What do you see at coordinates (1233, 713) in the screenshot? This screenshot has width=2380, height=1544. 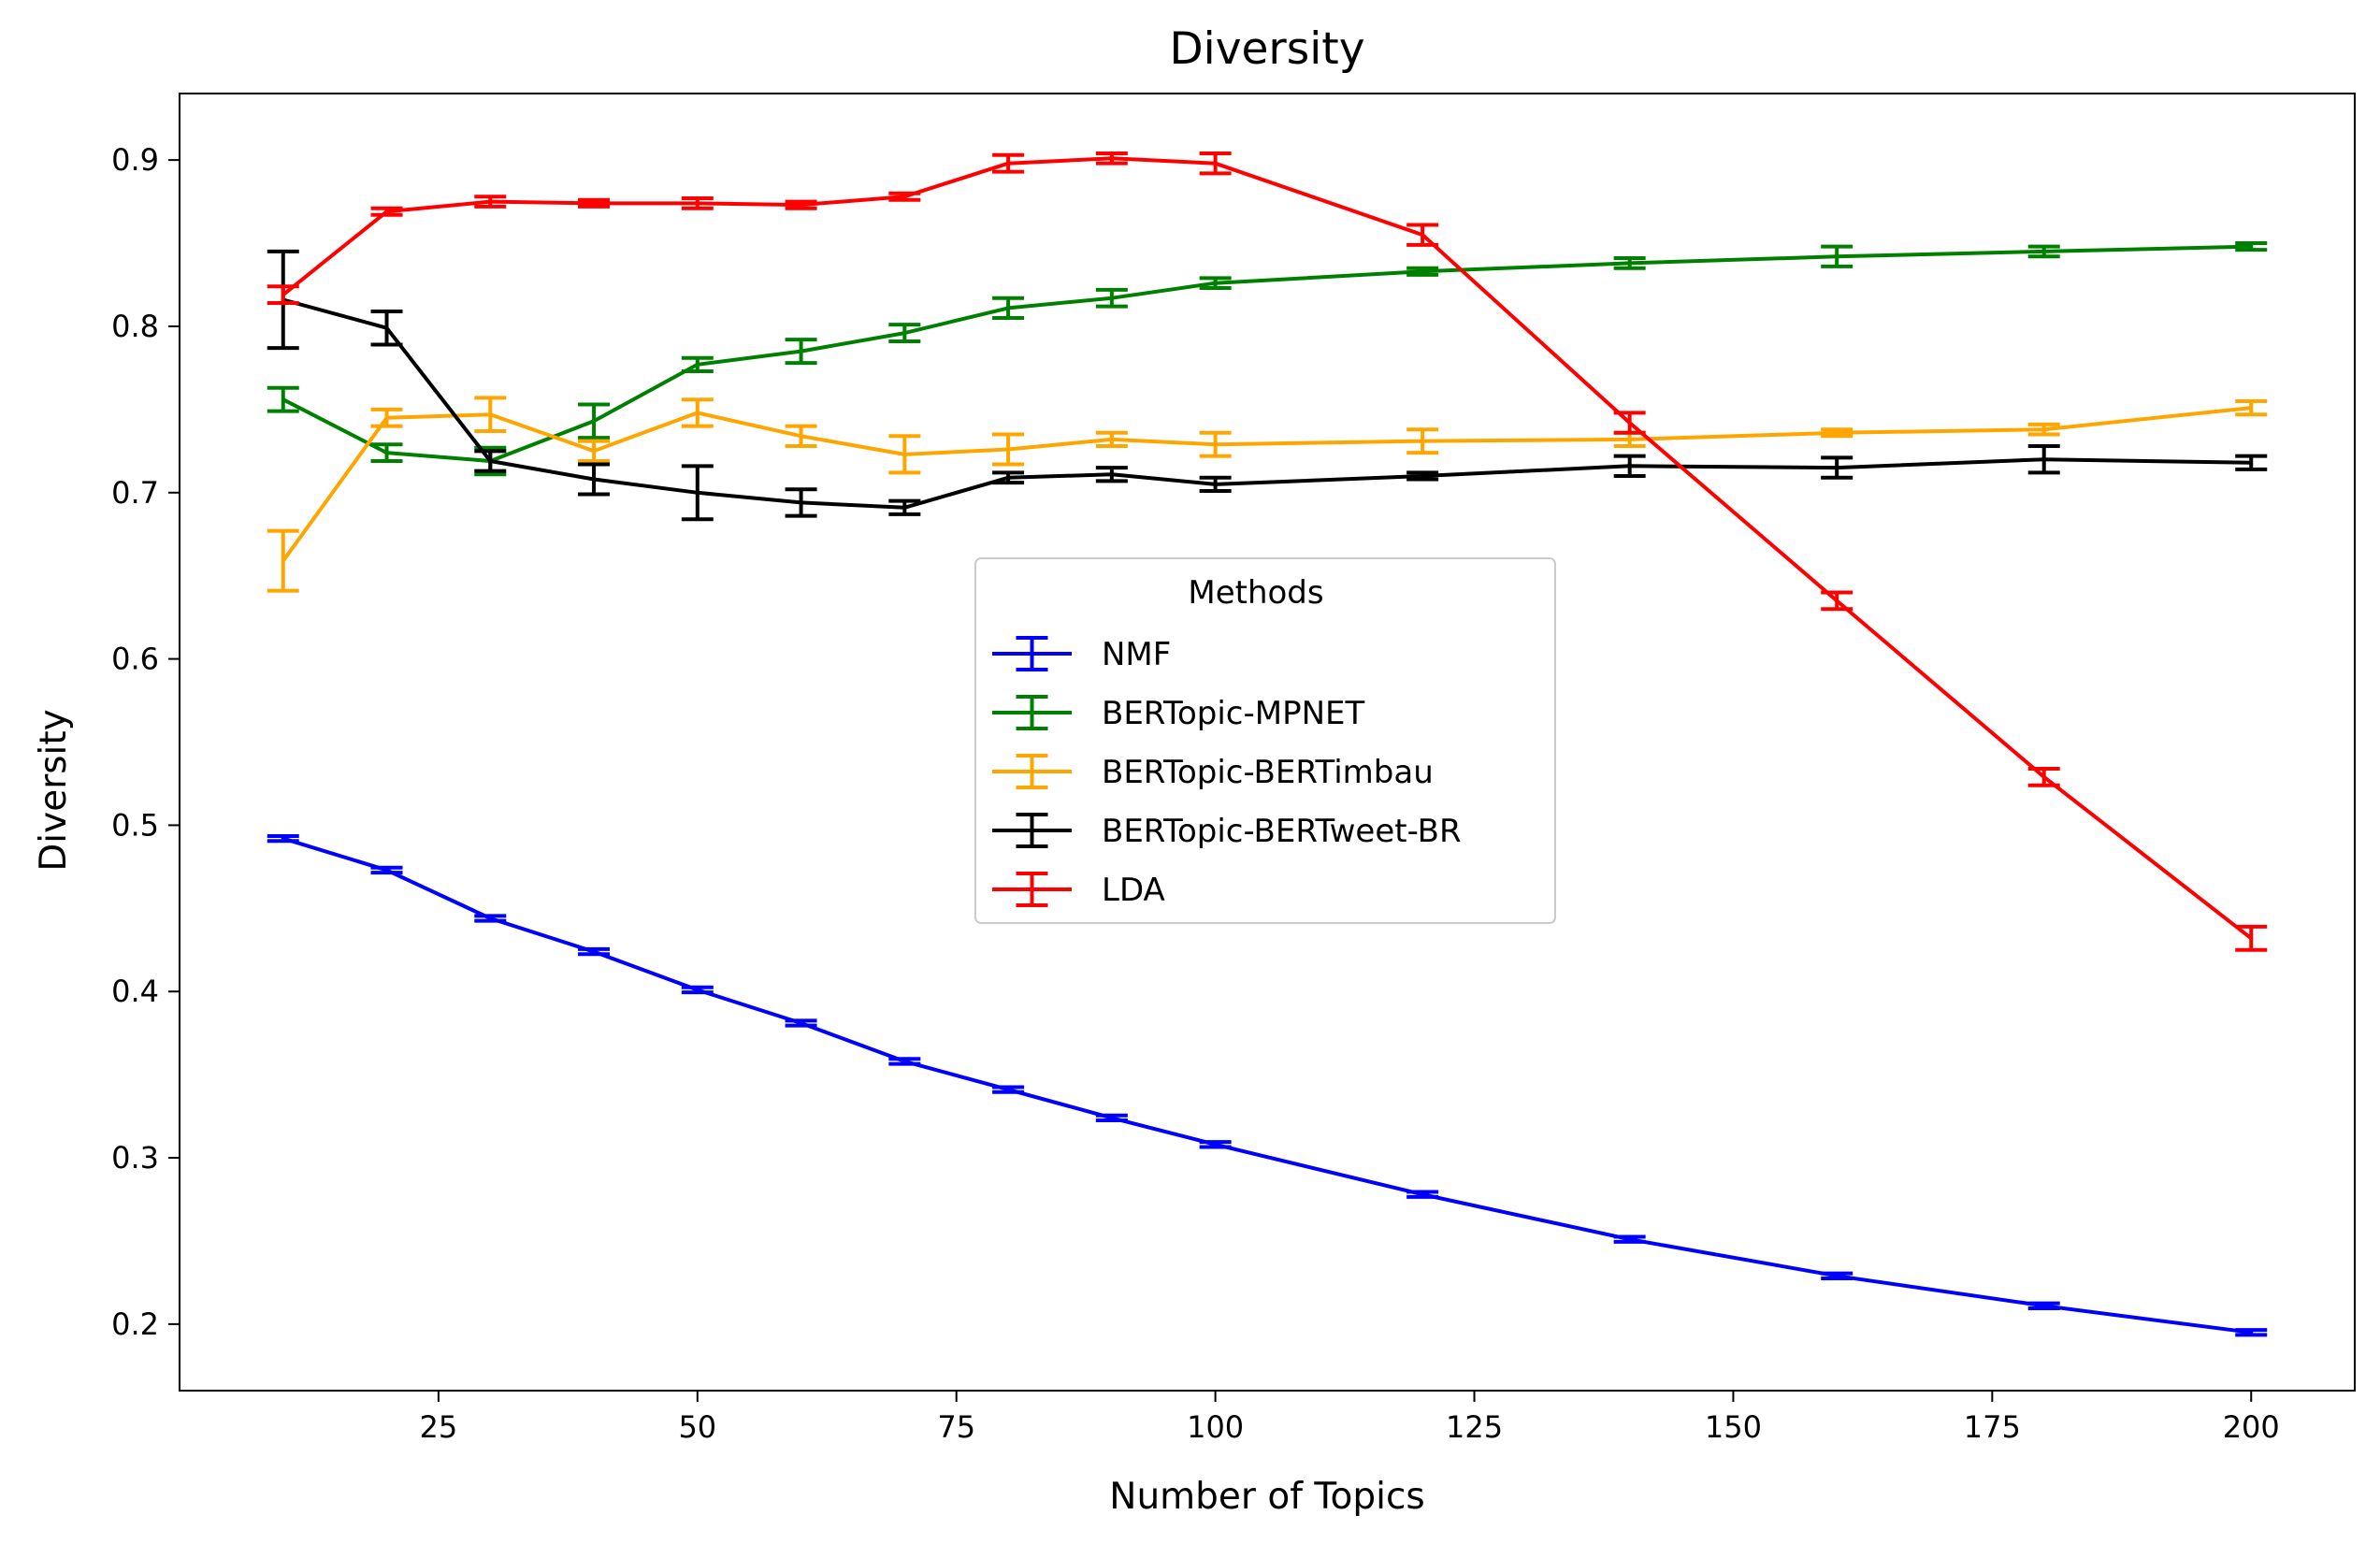 I see `legend-label: BERTopic-MPNET` at bounding box center [1233, 713].